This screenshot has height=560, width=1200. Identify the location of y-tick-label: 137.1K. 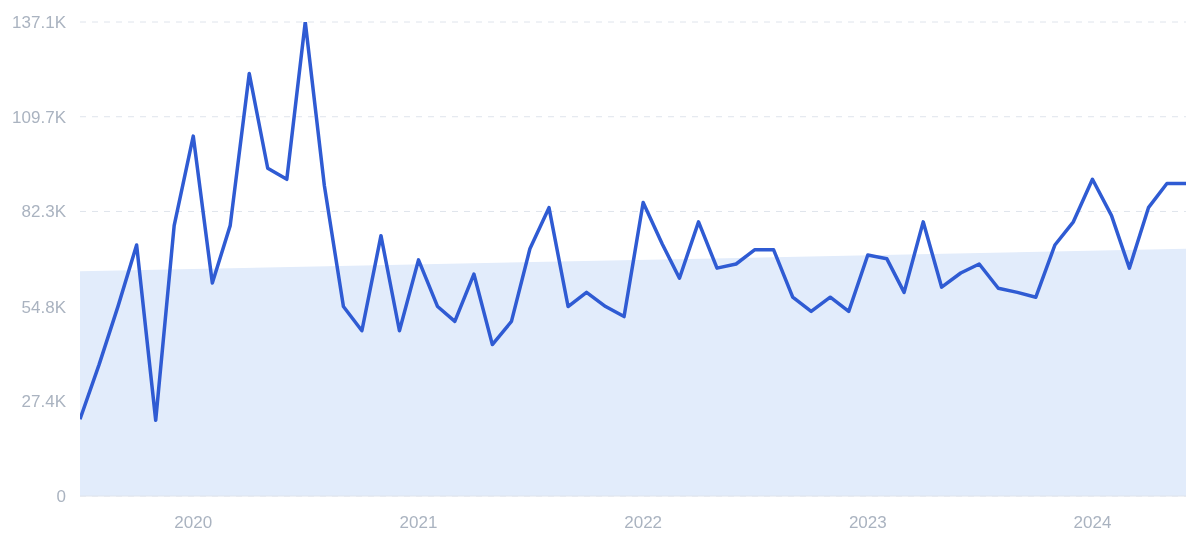
(39, 23).